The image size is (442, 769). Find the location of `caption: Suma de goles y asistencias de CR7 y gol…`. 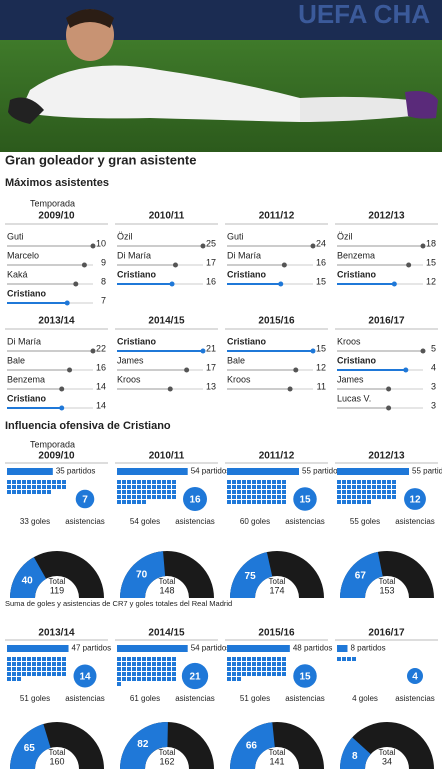

caption: Suma de goles y asistencias de CR7 y gol… is located at coordinates (118, 603).